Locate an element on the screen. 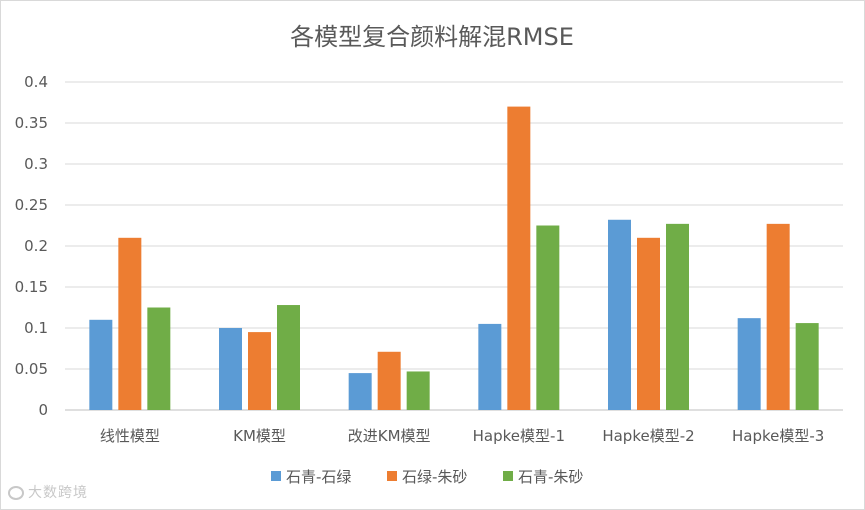 This screenshot has width=865, height=510. x-category-label: Hapke模型-3 is located at coordinates (778, 436).